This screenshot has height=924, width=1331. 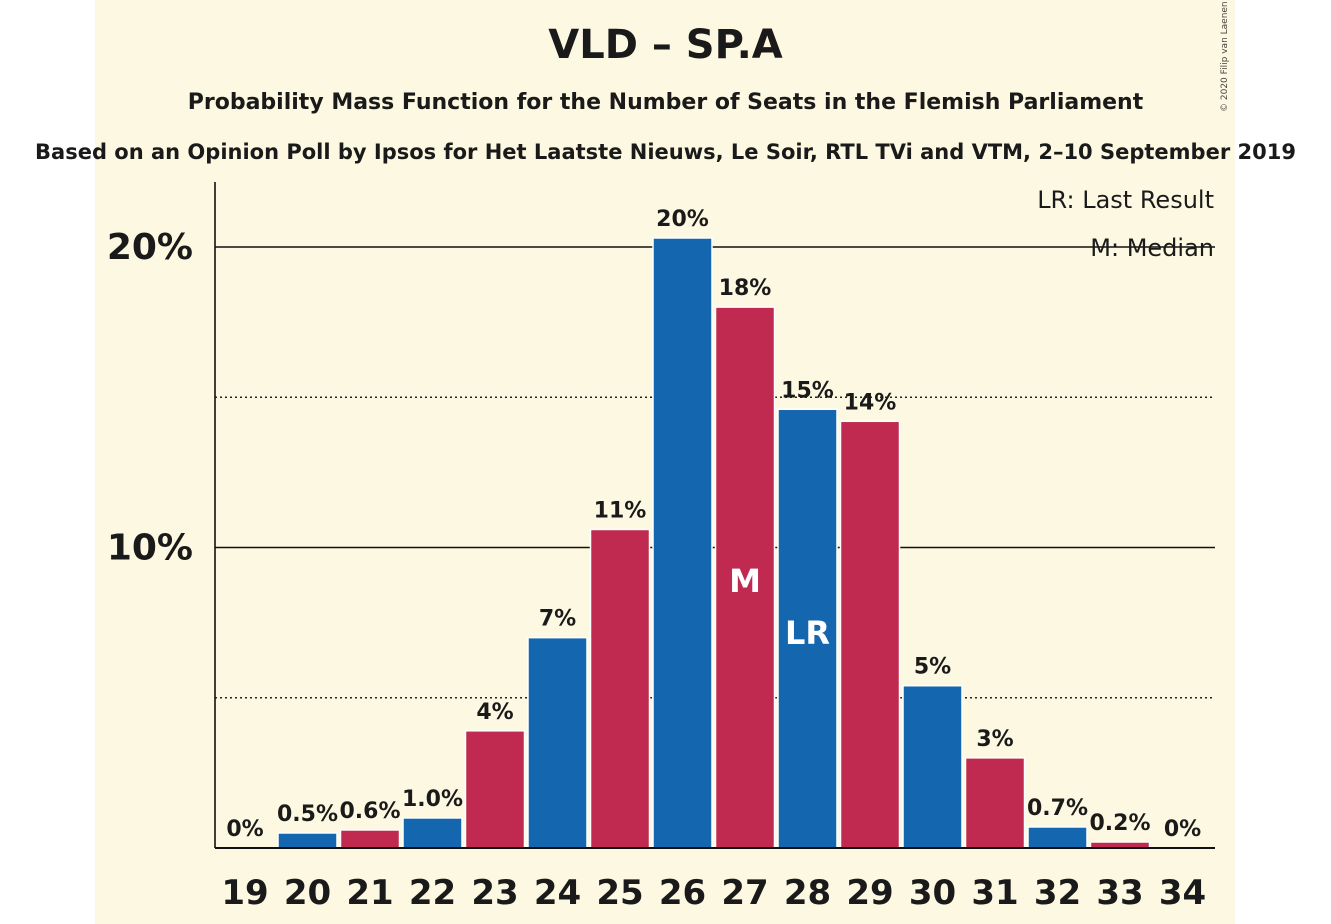 I want to click on data-label: 18%, so click(x=745, y=288).